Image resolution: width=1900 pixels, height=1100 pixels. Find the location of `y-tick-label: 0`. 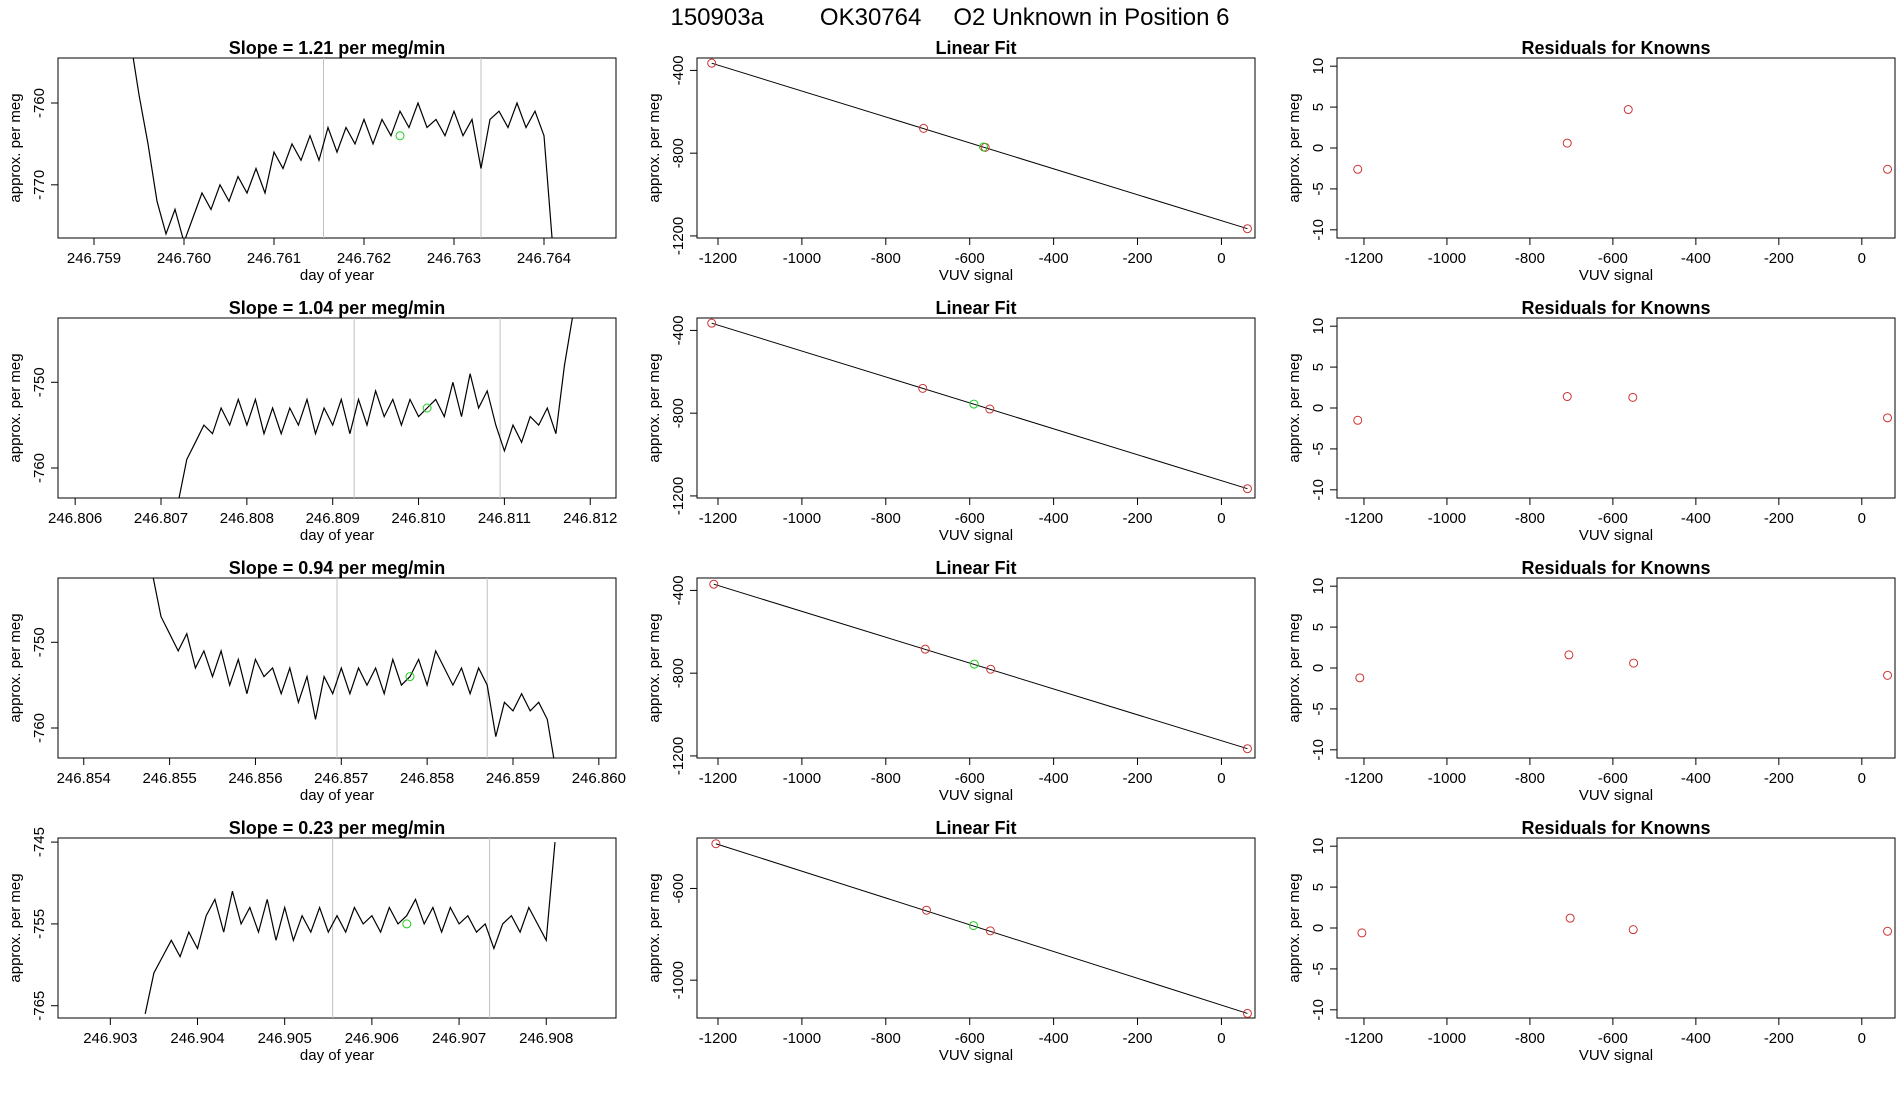

y-tick-label: 0 is located at coordinates (1318, 148).